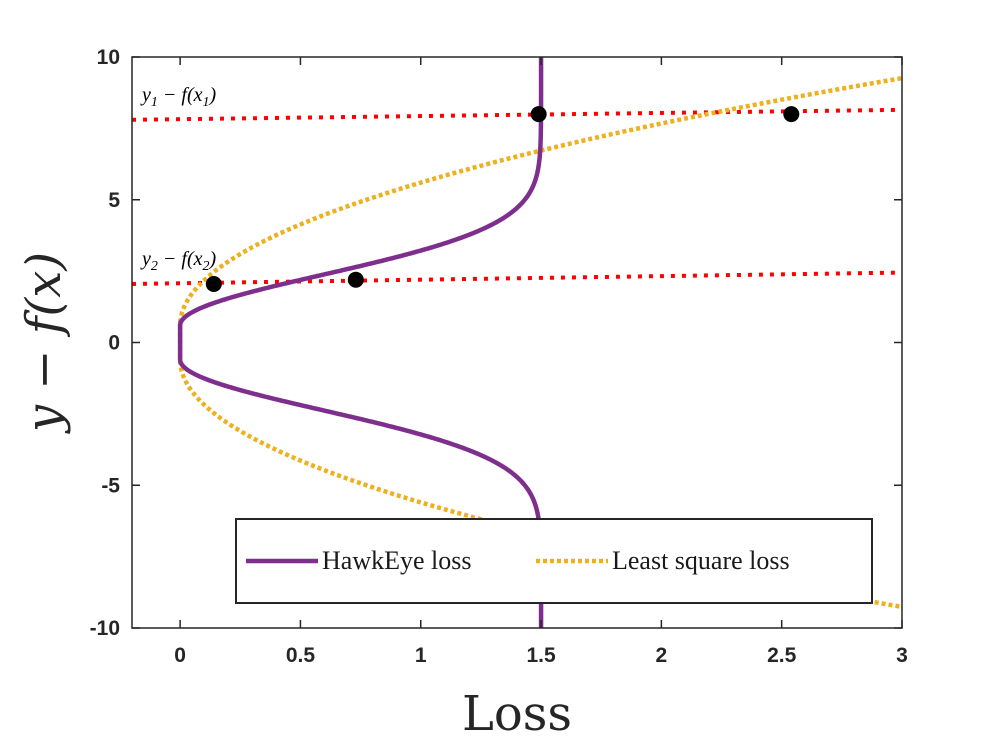 The height and width of the screenshot is (748, 998). Describe the element at coordinates (178, 179) in the screenshot. I see `annotations: y1 − f(x1) y2 − f(x2)` at that location.